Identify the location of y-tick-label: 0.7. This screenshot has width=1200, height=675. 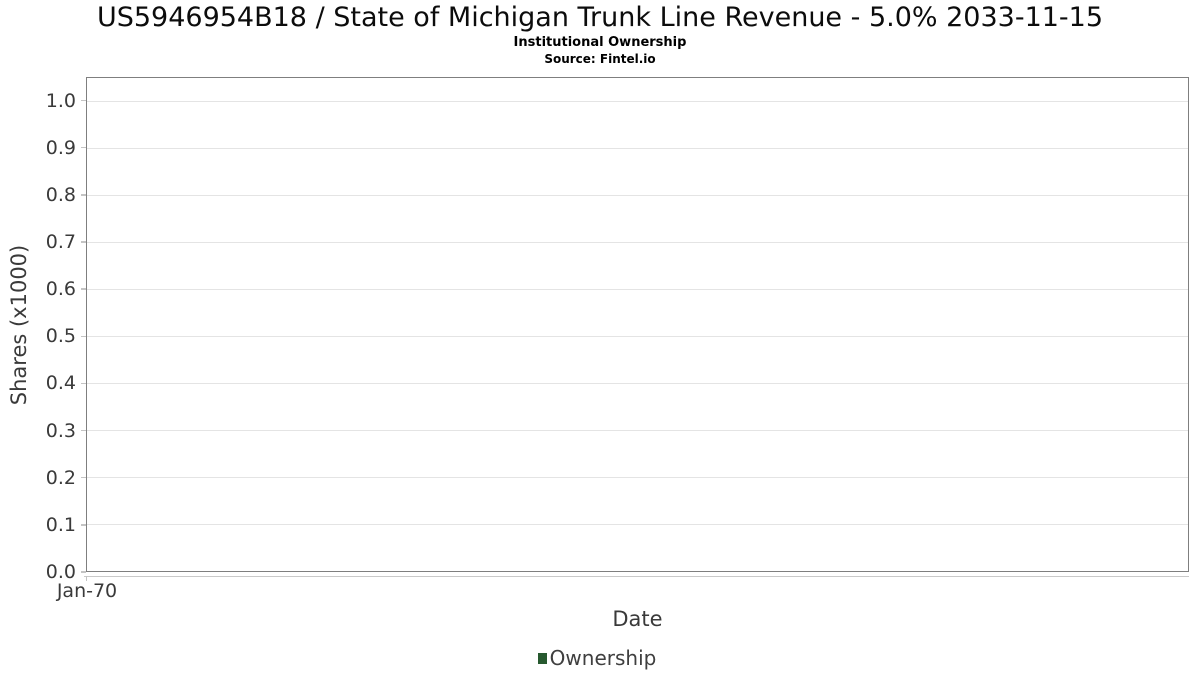
(60, 241).